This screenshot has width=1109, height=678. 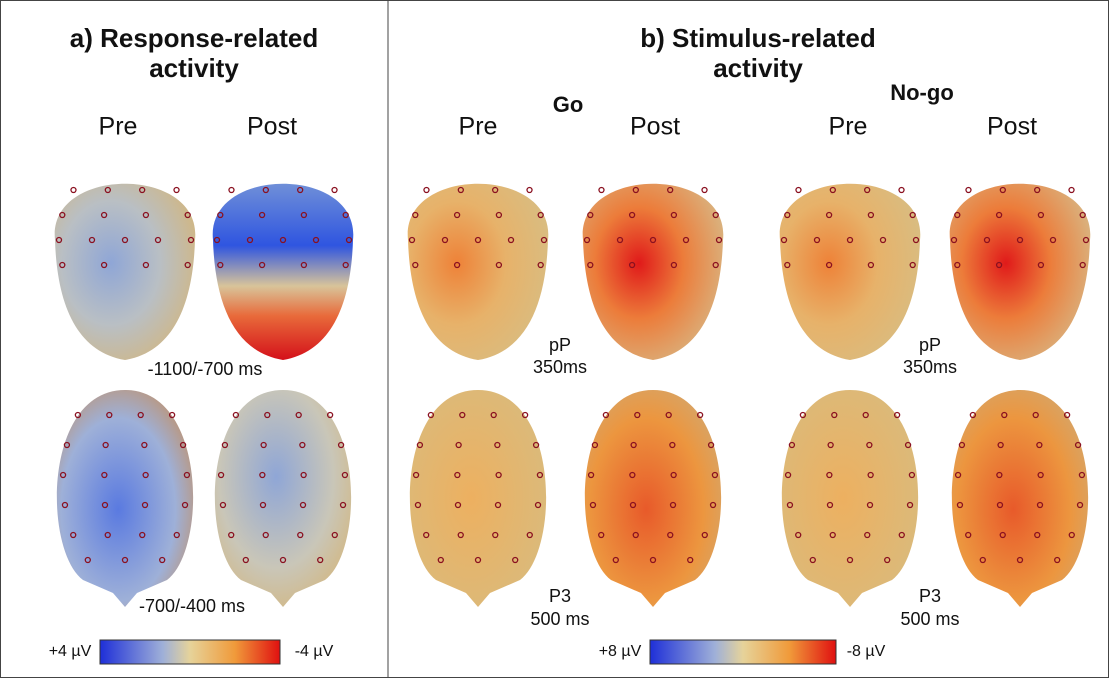 What do you see at coordinates (758, 68) in the screenshot?
I see `panel-title: activity` at bounding box center [758, 68].